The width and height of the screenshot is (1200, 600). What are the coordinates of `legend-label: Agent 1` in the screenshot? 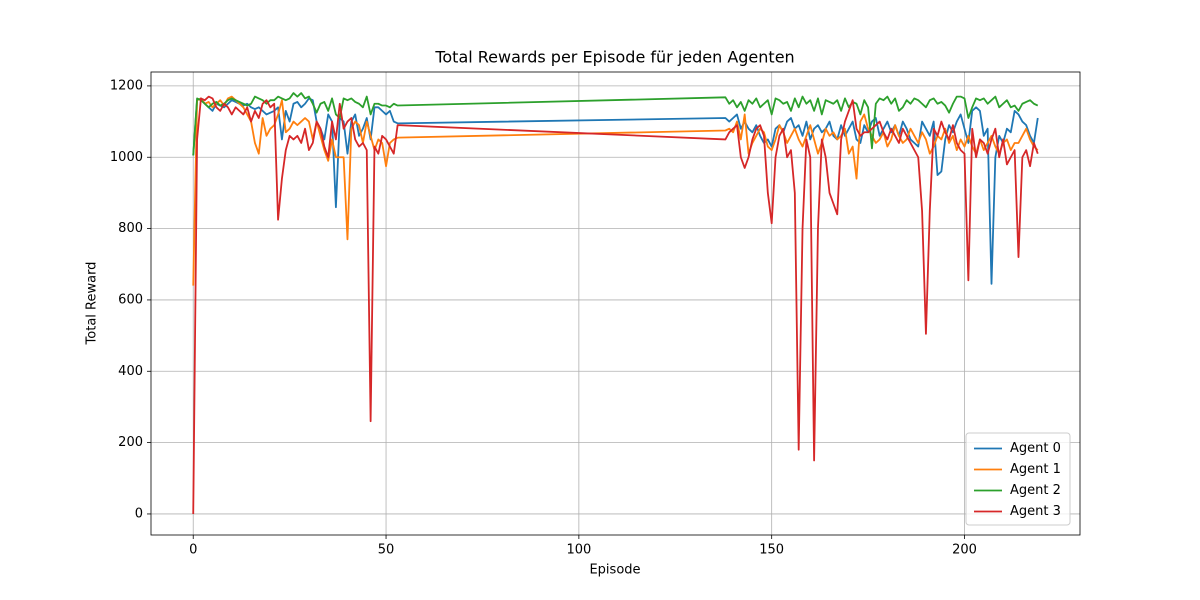 It's located at (1035, 469).